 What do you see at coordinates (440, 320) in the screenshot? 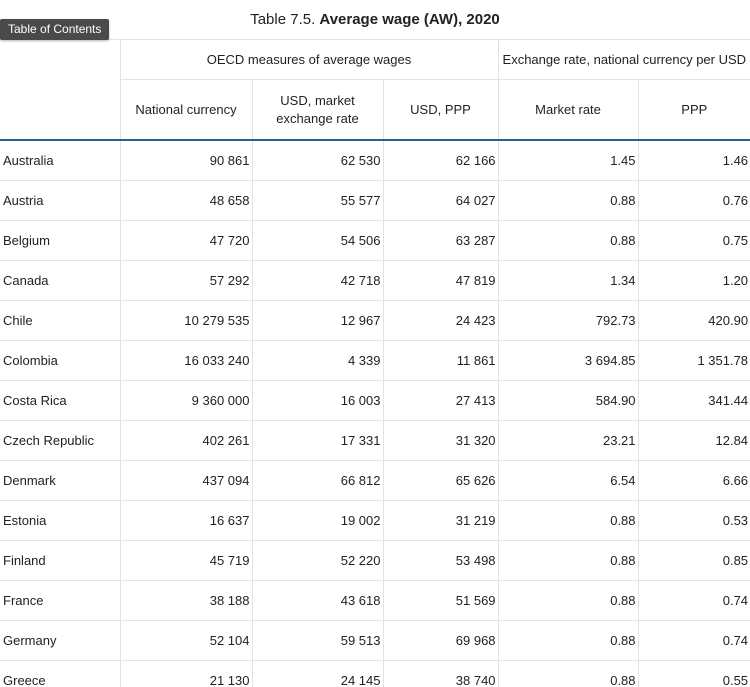
I see `cell-usd-ppp: 24 423` at bounding box center [440, 320].